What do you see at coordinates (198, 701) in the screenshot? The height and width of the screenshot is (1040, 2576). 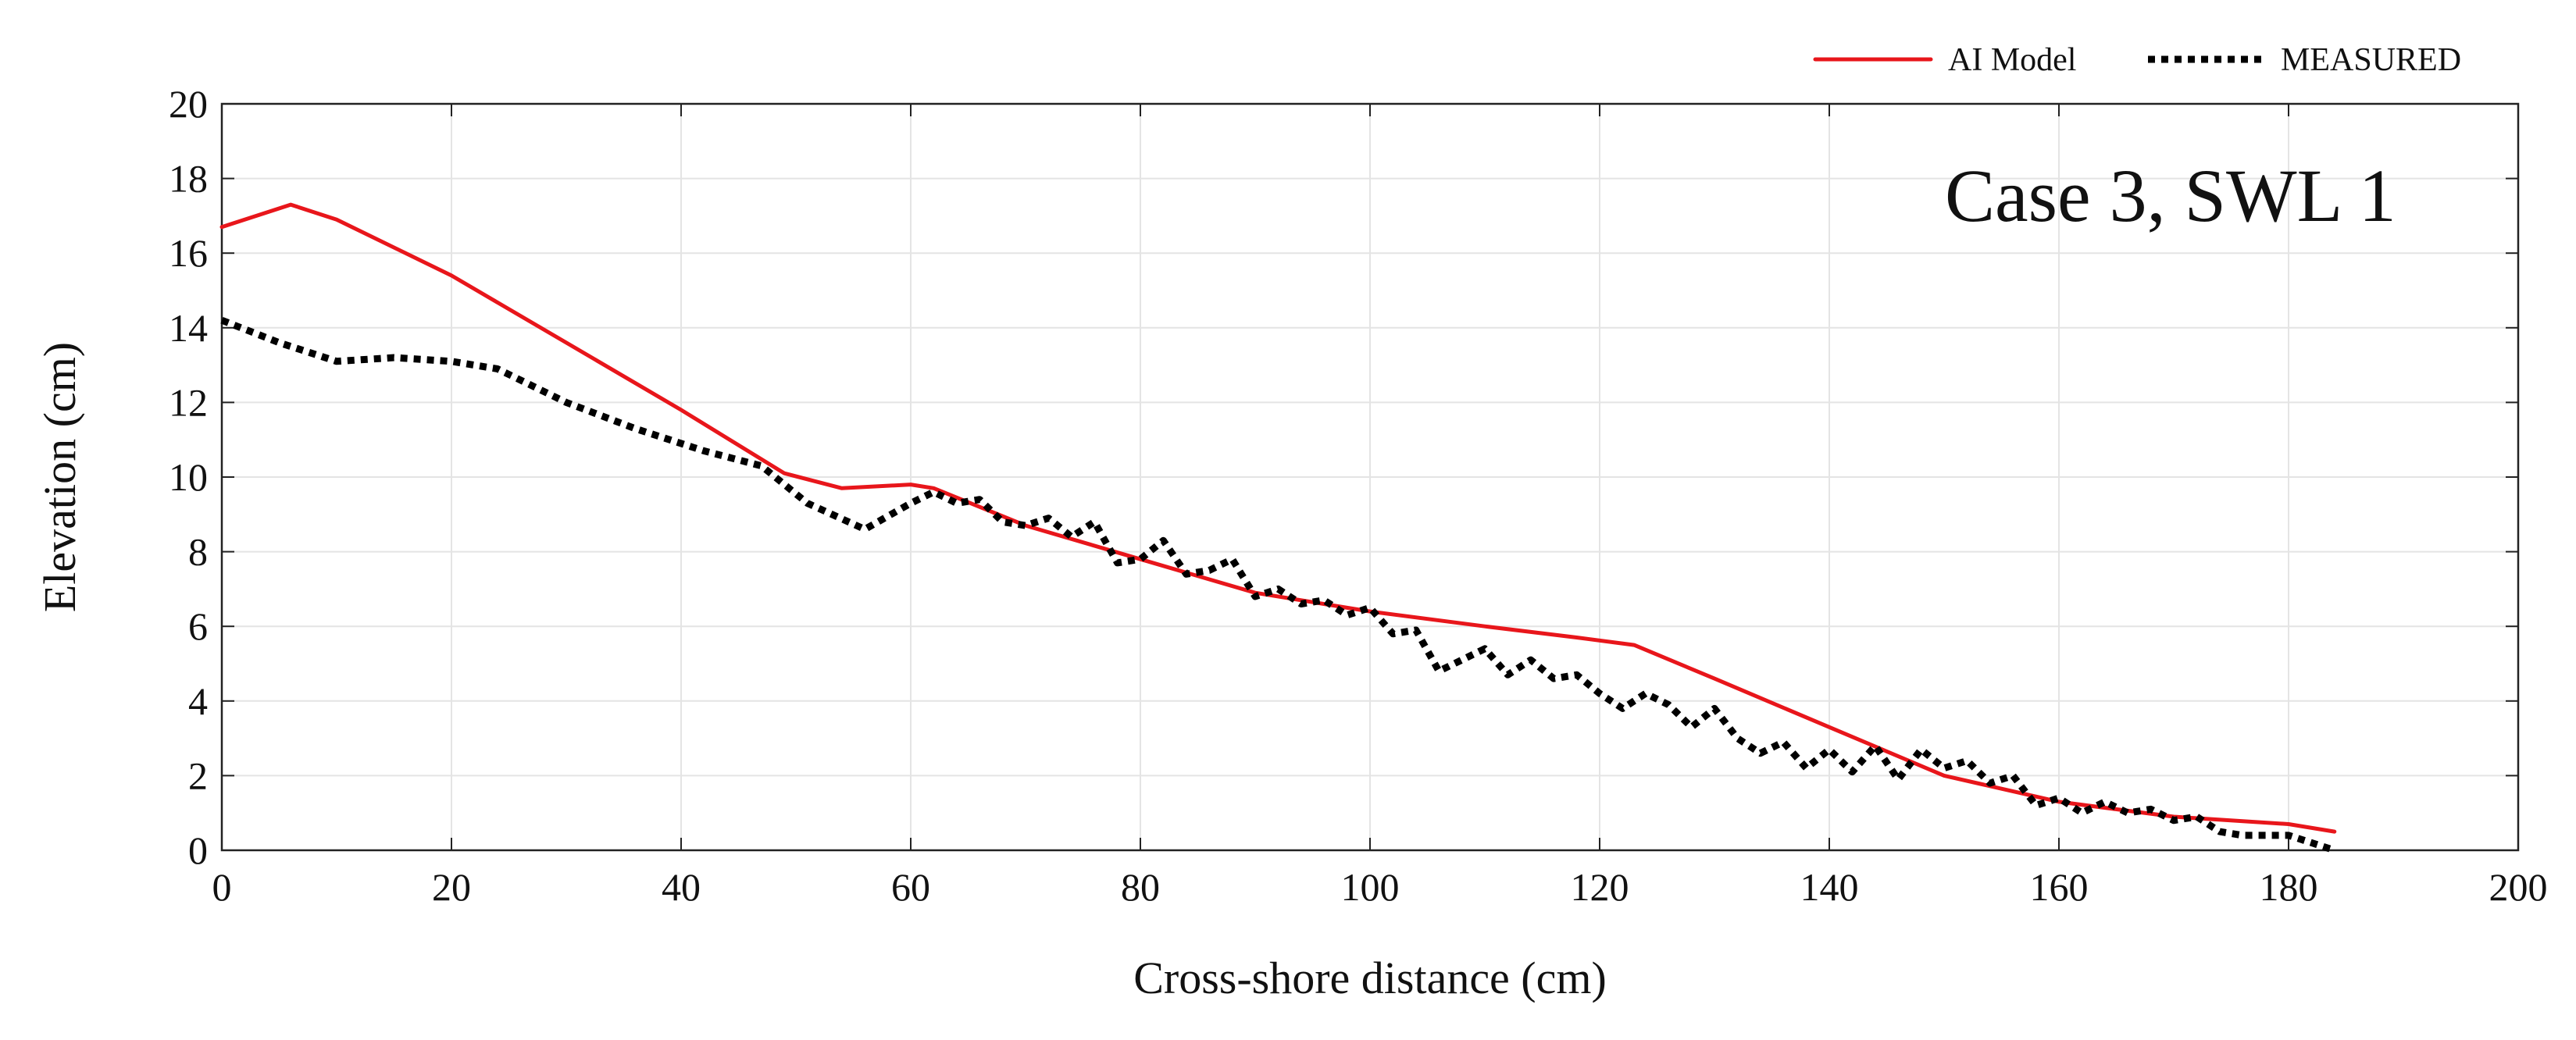 I see `y-tick-label: 4` at bounding box center [198, 701].